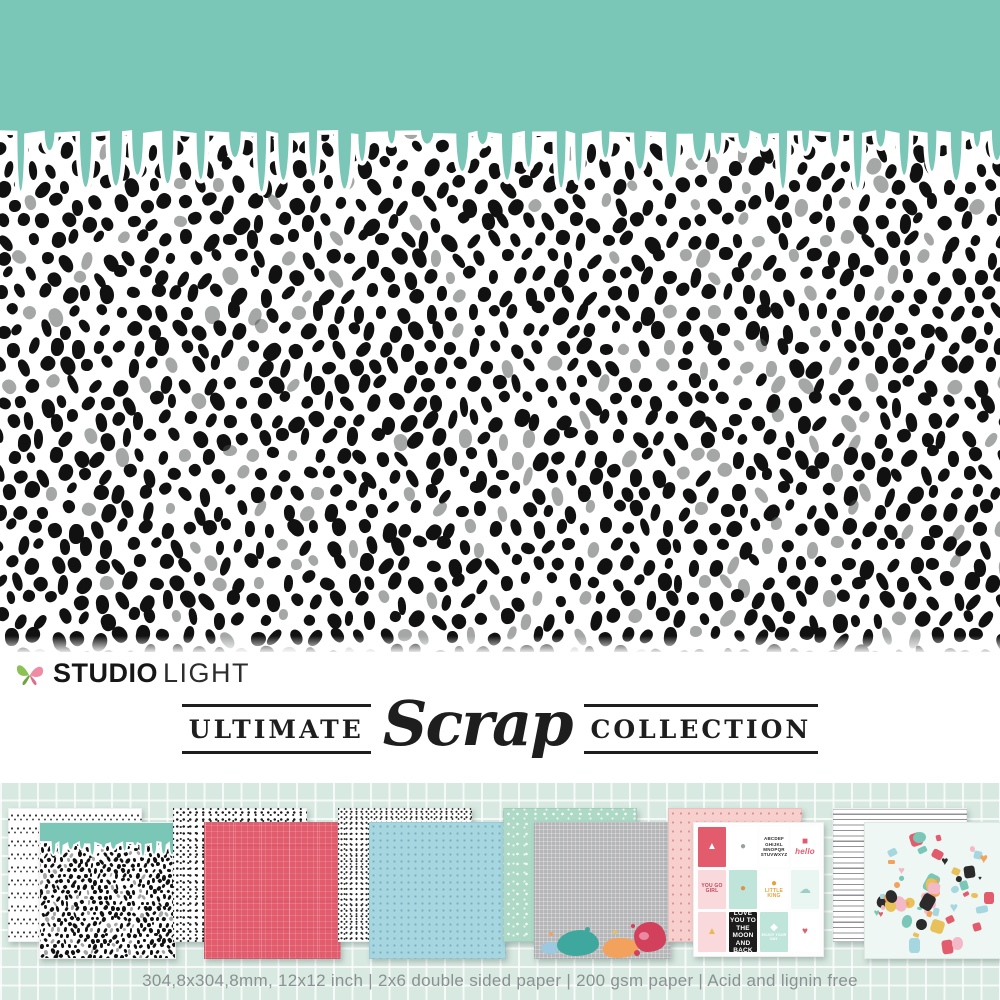 Image resolution: width=1000 pixels, height=1000 pixels. Describe the element at coordinates (712, 847) in the screenshot. I see `journaling-card: ▲` at that location.